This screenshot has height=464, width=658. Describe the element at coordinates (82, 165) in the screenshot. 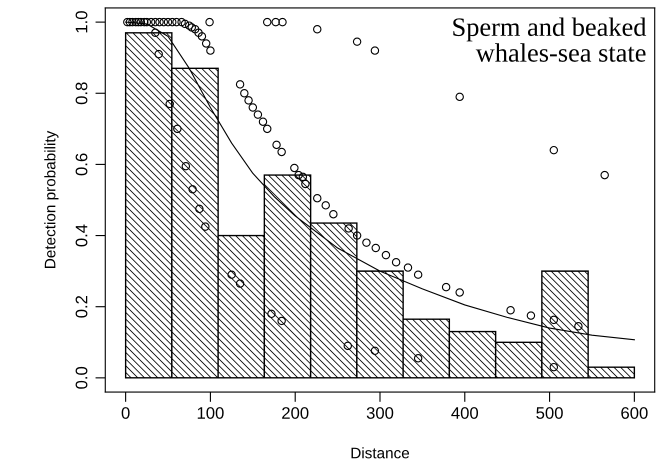

I see `y-tick-label: 0.6` at that location.